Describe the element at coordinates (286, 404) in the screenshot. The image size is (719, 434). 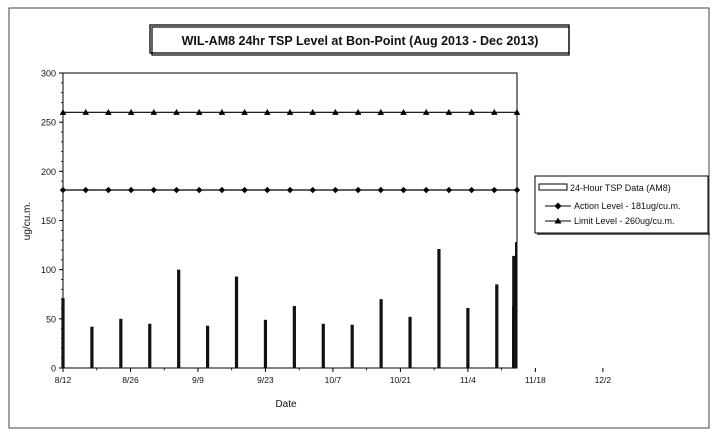
I see `x-axis-title: Date` at that location.